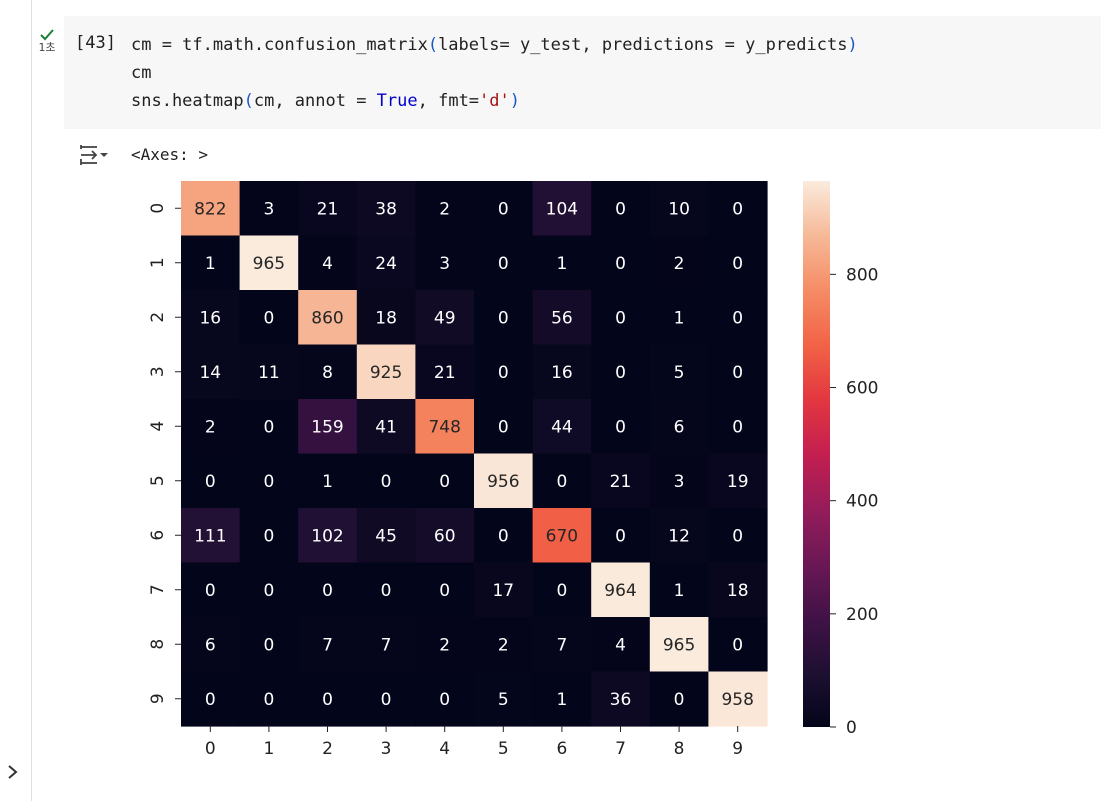 This screenshot has height=801, width=1101. What do you see at coordinates (738, 591) in the screenshot?
I see `cell-annotation: 18` at bounding box center [738, 591].